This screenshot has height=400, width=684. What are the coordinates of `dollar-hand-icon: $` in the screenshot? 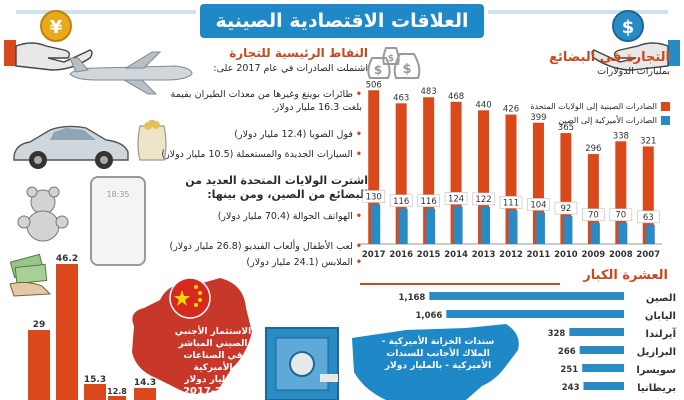 It's located at (636, 40).